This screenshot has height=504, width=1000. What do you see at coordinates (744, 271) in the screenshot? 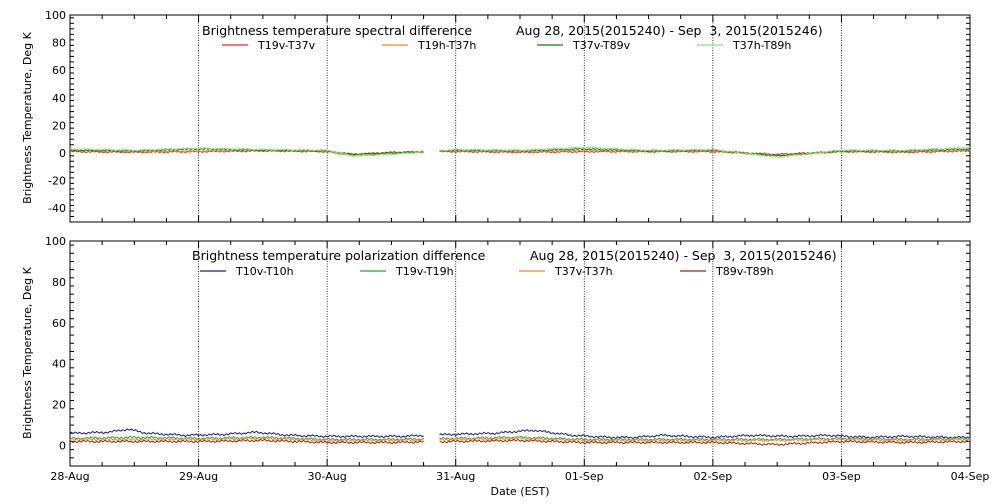
I see `legend-label: T89v-T89h` at bounding box center [744, 271].